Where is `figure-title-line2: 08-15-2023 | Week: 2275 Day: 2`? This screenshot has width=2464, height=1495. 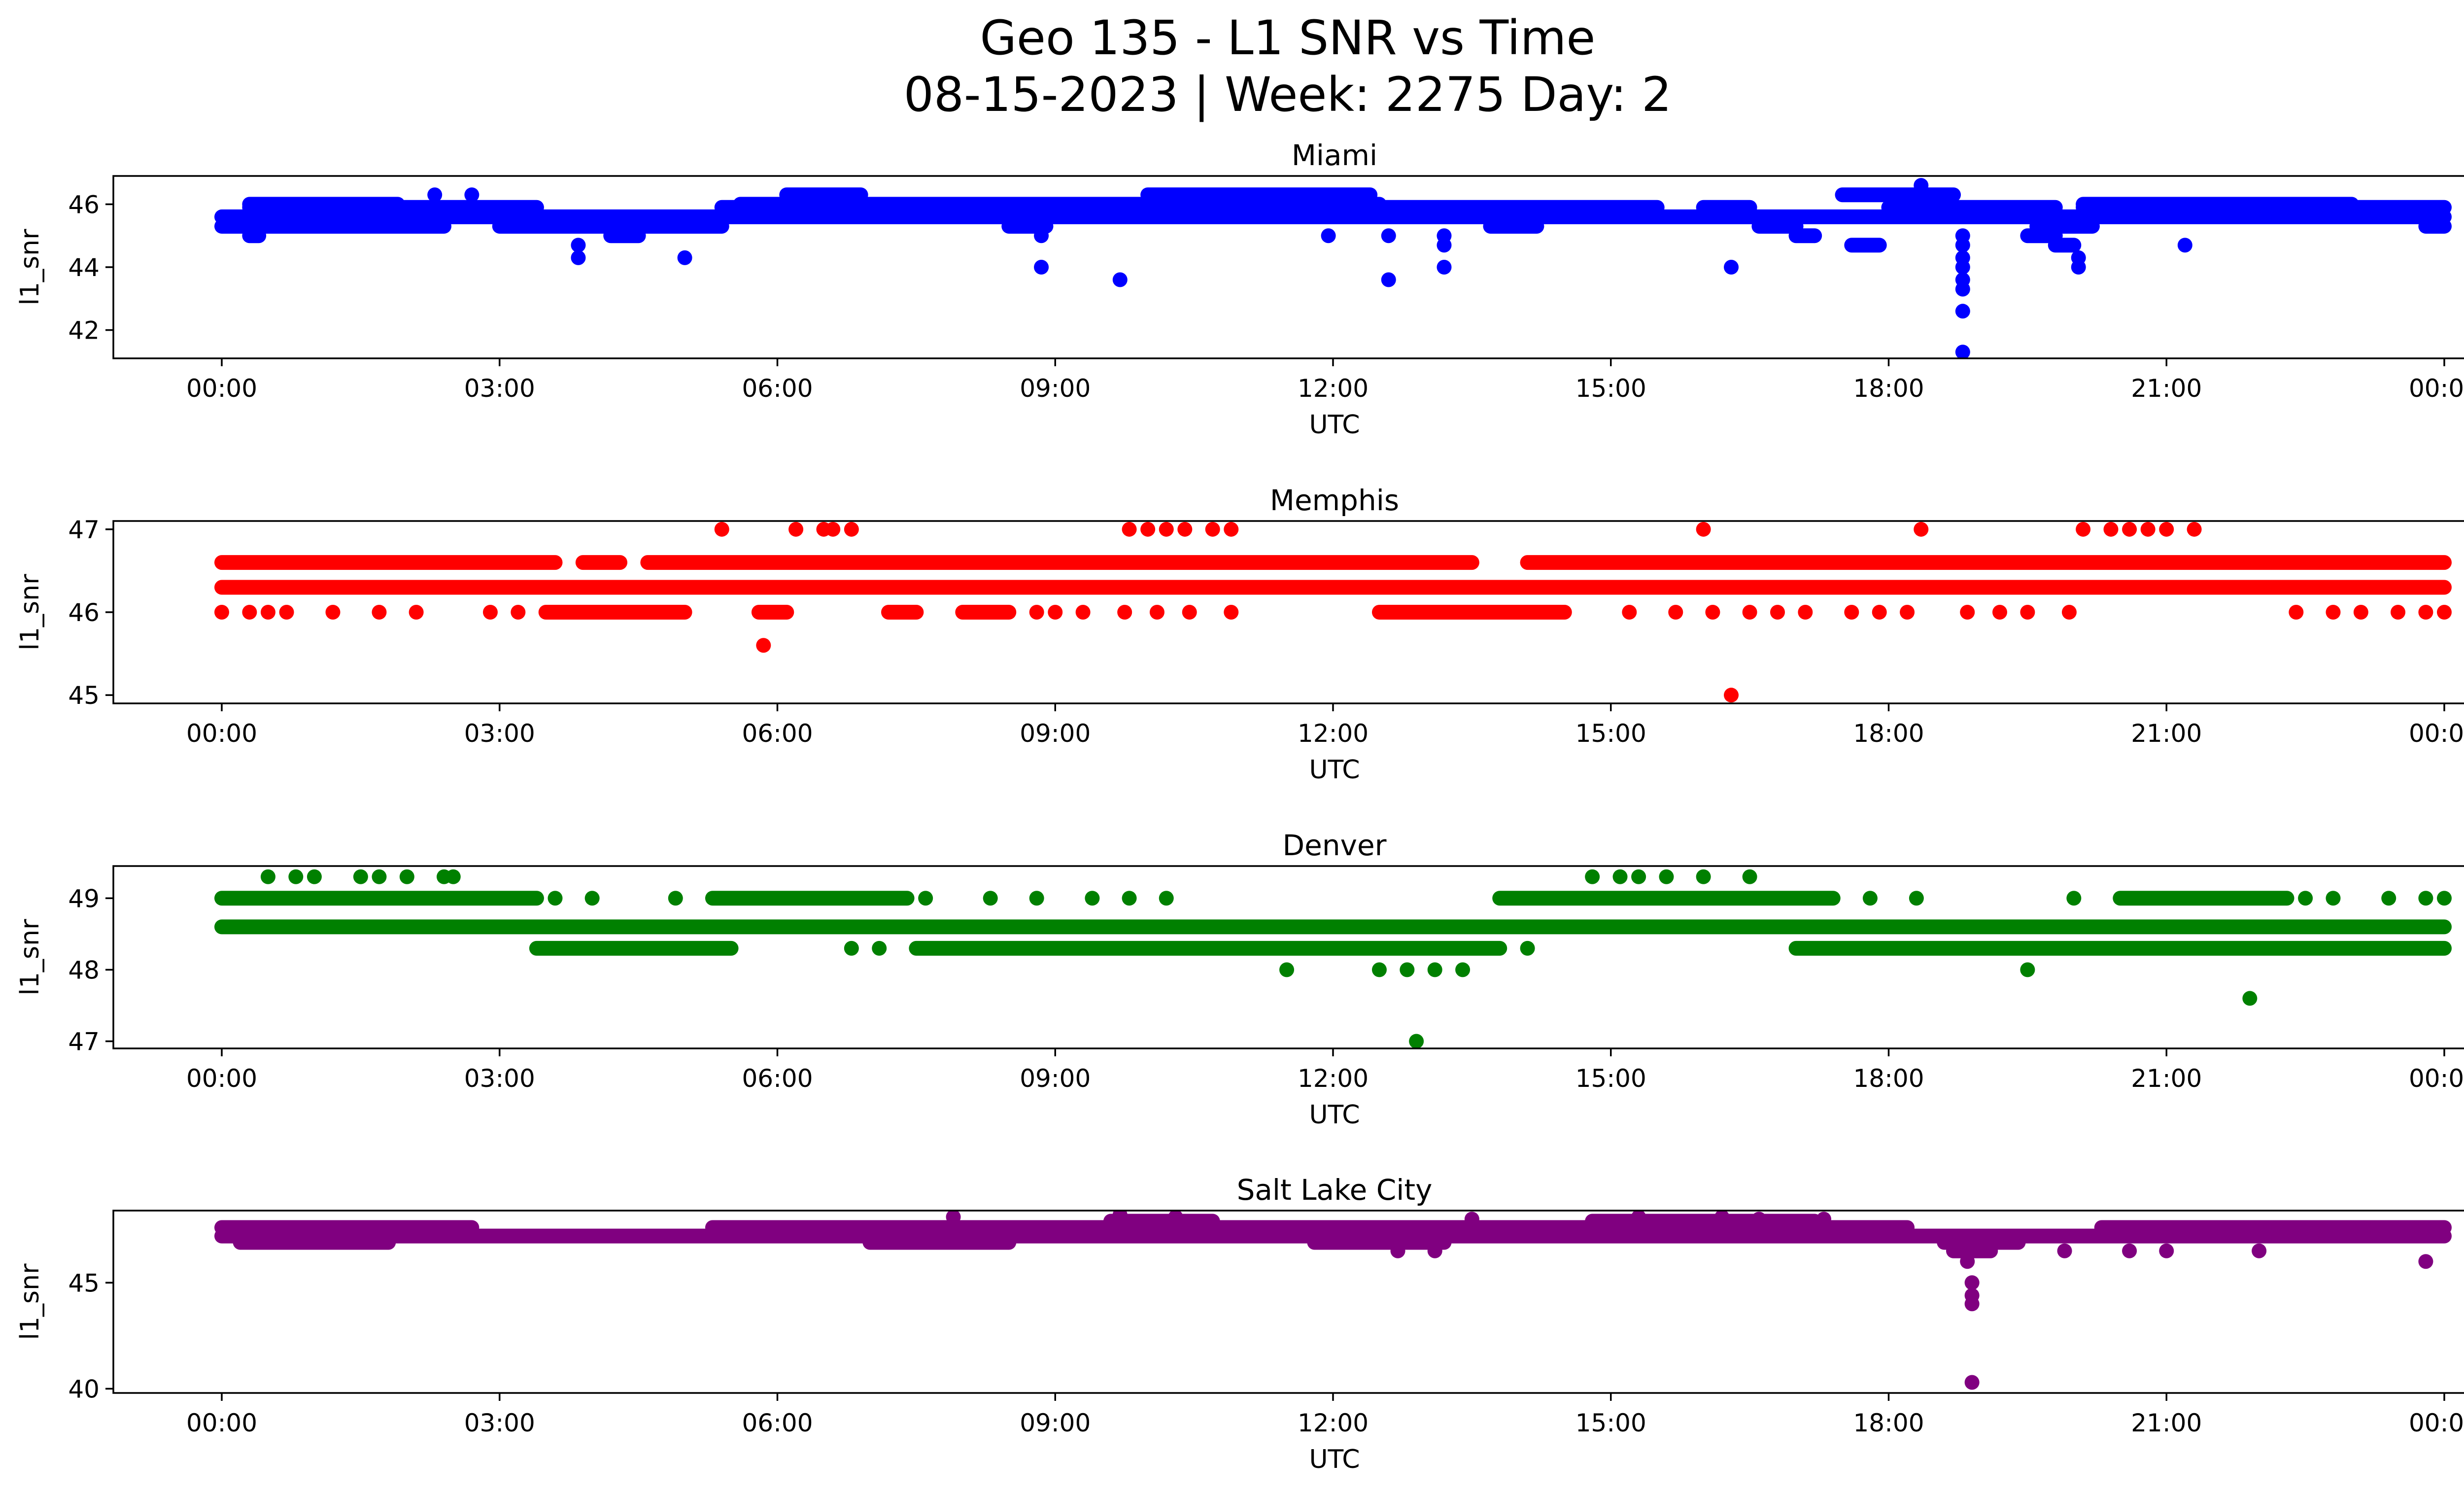
figure-title-line2: 08-15-2023 | Week: 2275 Day: 2 is located at coordinates (1288, 95).